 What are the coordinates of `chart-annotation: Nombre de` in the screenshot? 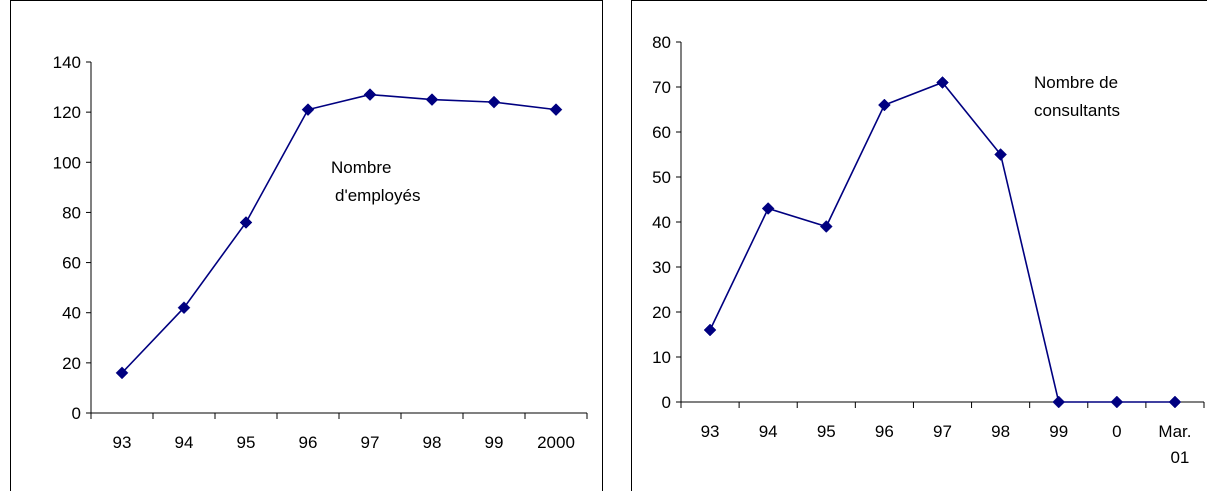 It's located at (1076, 82).